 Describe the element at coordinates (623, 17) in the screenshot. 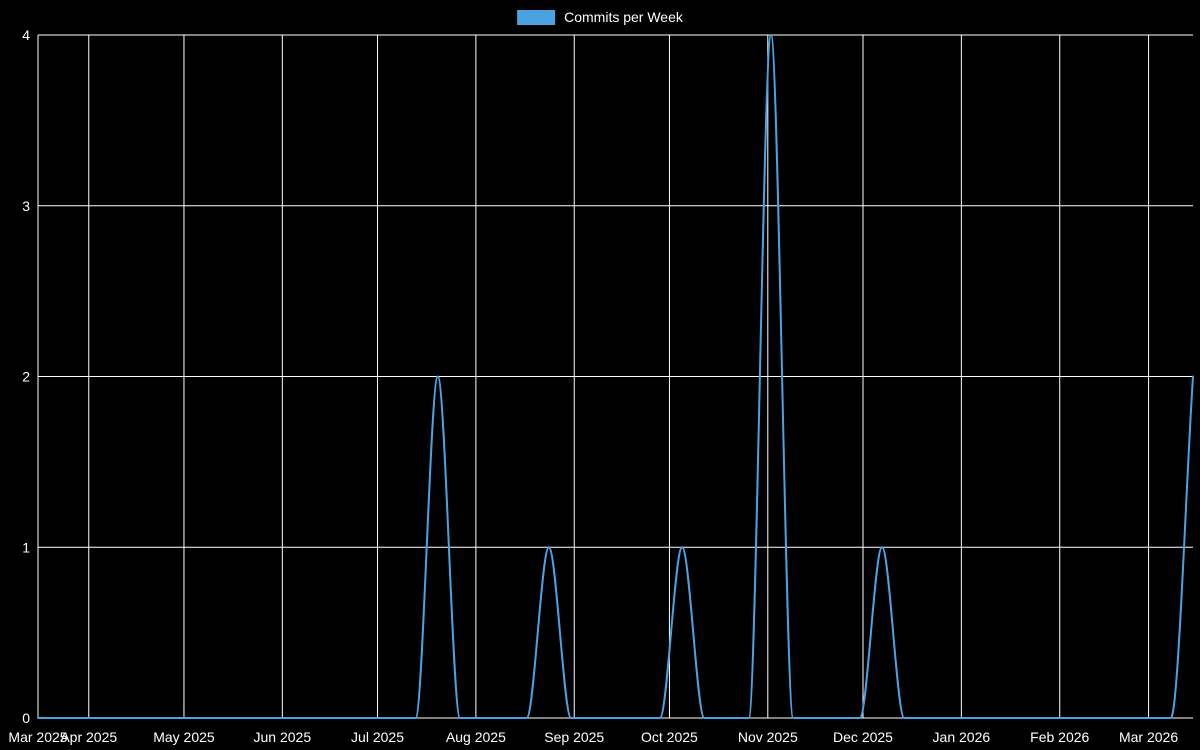

I see `legend-label: Commits per Week` at that location.